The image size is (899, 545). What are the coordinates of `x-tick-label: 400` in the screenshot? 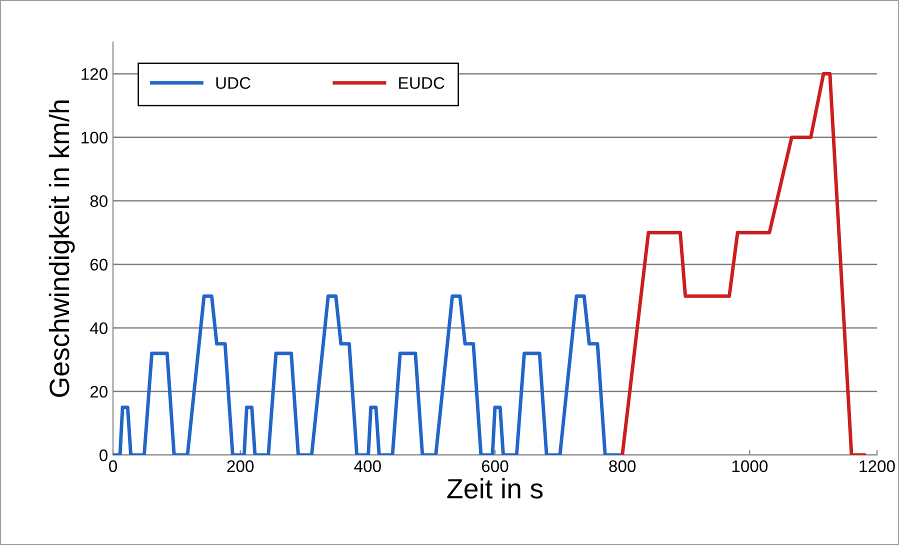 It's located at (367, 466).